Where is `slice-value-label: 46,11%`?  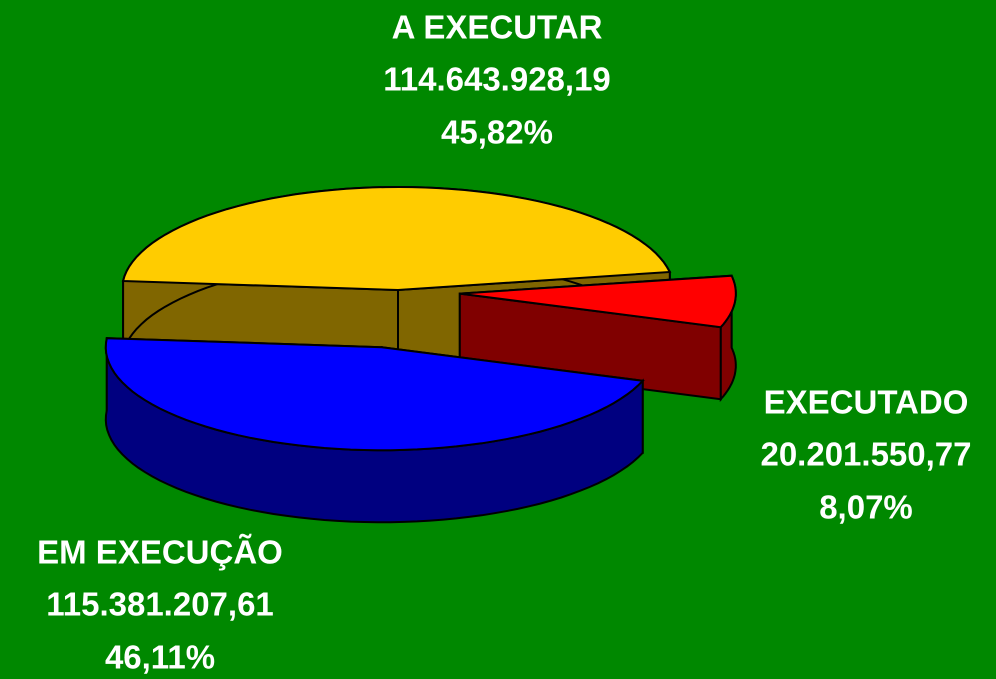
slice-value-label: 46,11% is located at coordinates (160, 657).